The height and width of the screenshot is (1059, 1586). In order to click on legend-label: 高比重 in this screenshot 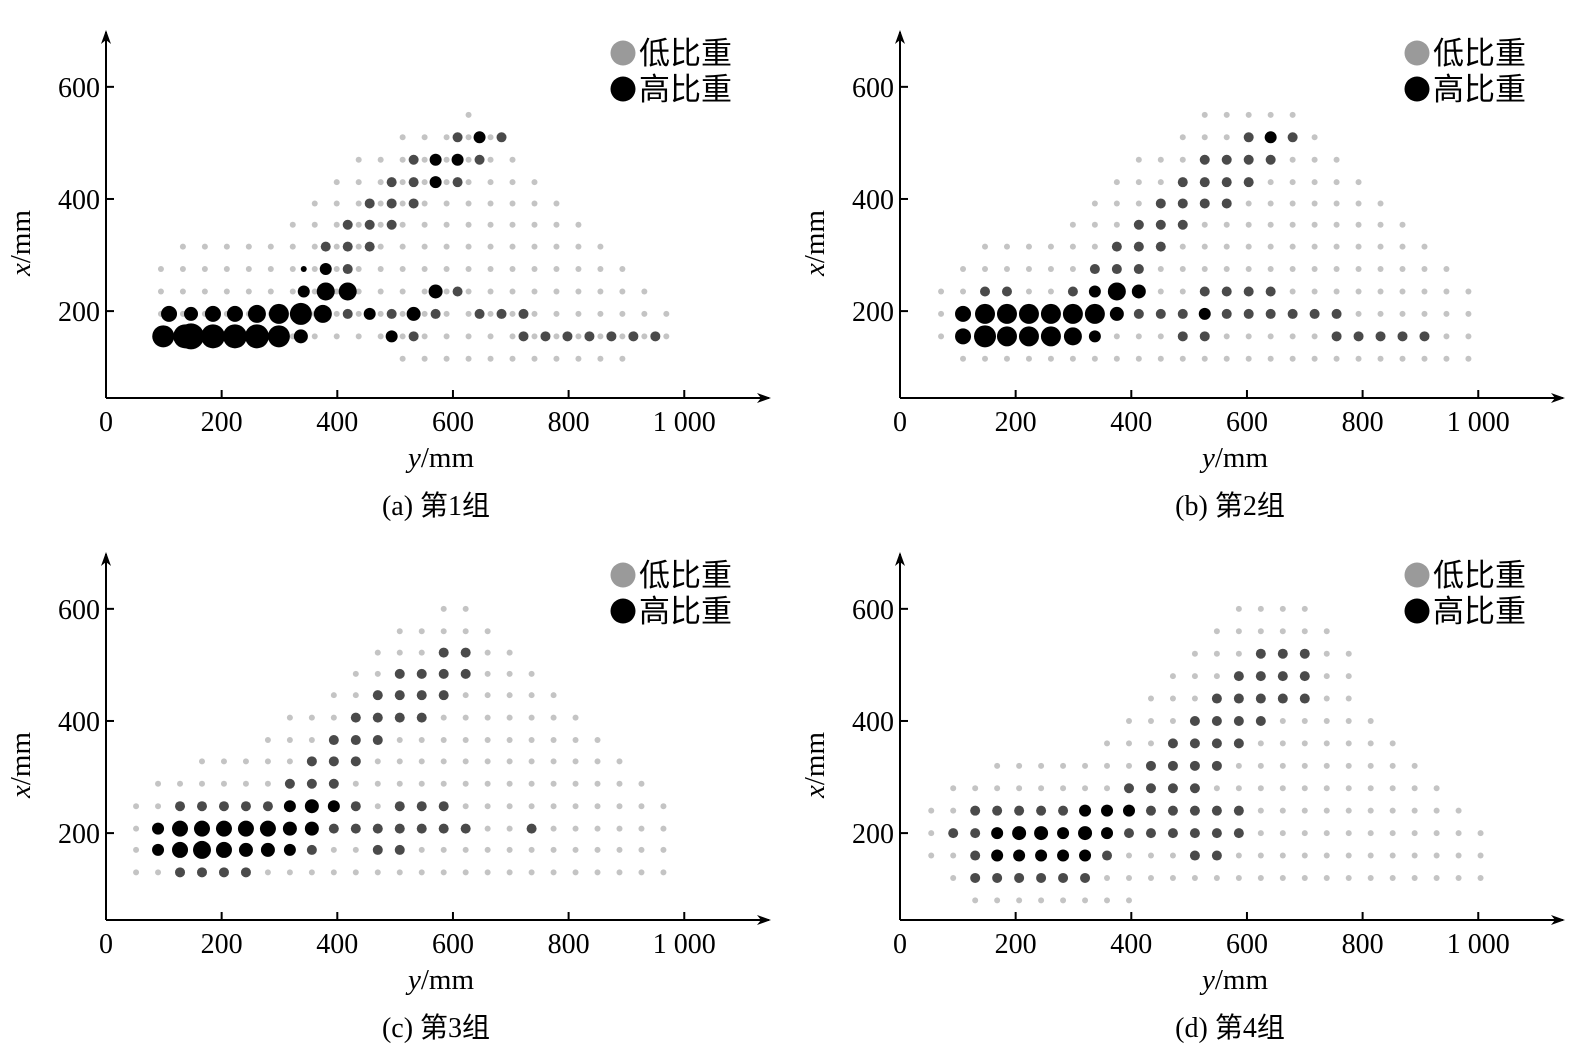, I will do `click(1479, 89)`.